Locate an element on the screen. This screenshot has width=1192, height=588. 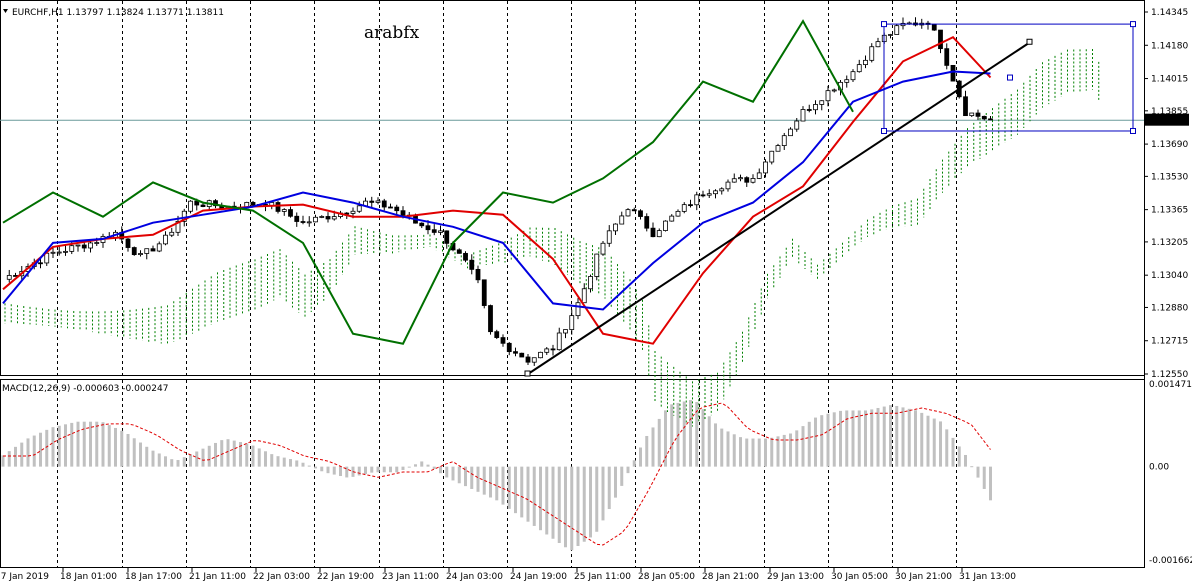
time-tick-label: 28 Jan 21:00 is located at coordinates (730, 577).